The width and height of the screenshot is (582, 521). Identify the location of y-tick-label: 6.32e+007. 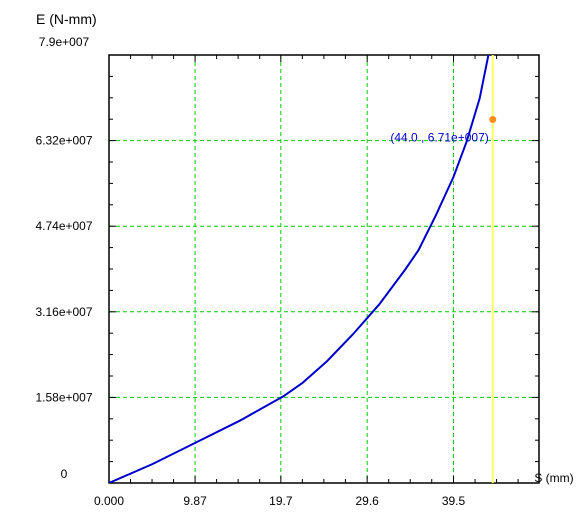
(63, 141).